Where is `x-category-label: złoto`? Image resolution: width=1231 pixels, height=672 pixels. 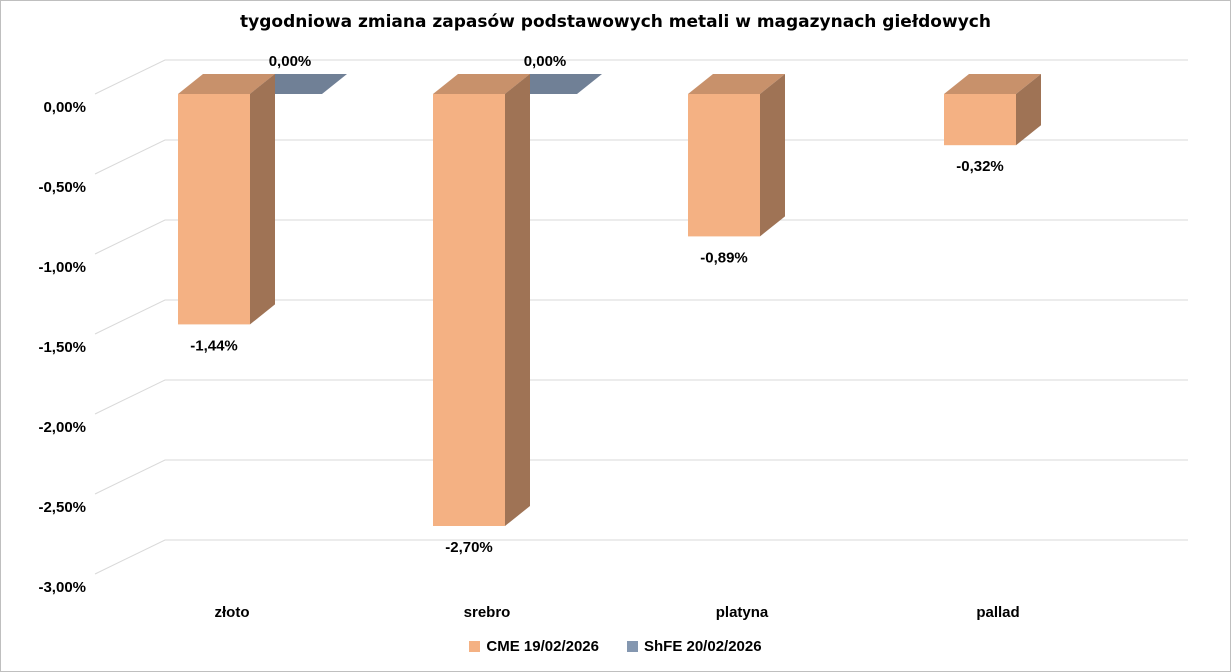
x-category-label: złoto is located at coordinates (232, 612).